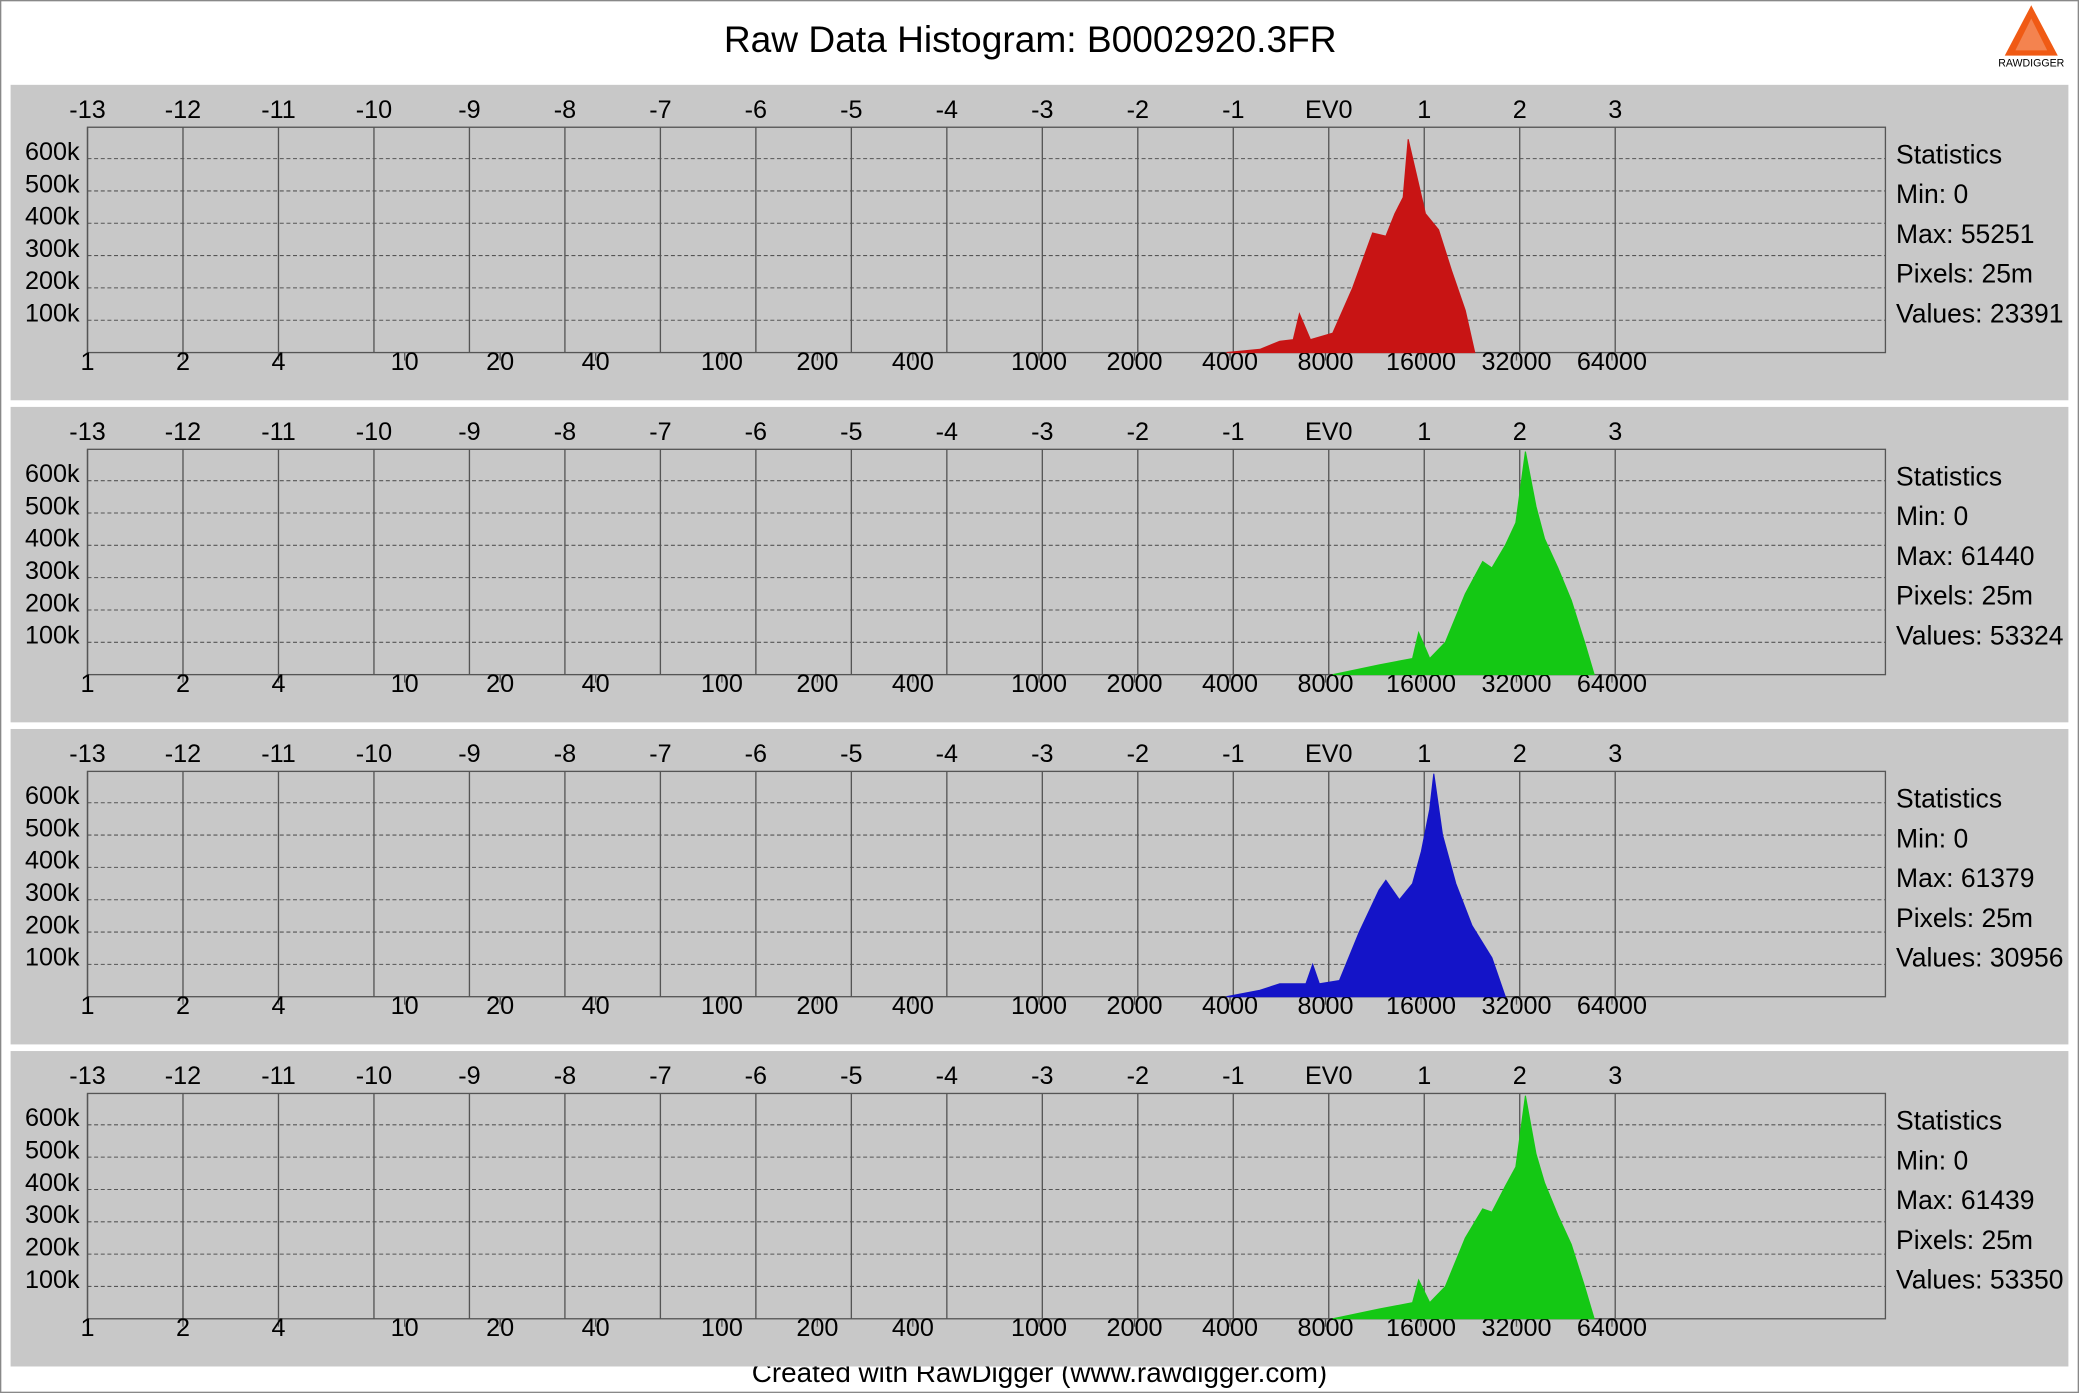 This screenshot has height=1393, width=2079. I want to click on statistics-line: Values: 23391, so click(1980, 313).